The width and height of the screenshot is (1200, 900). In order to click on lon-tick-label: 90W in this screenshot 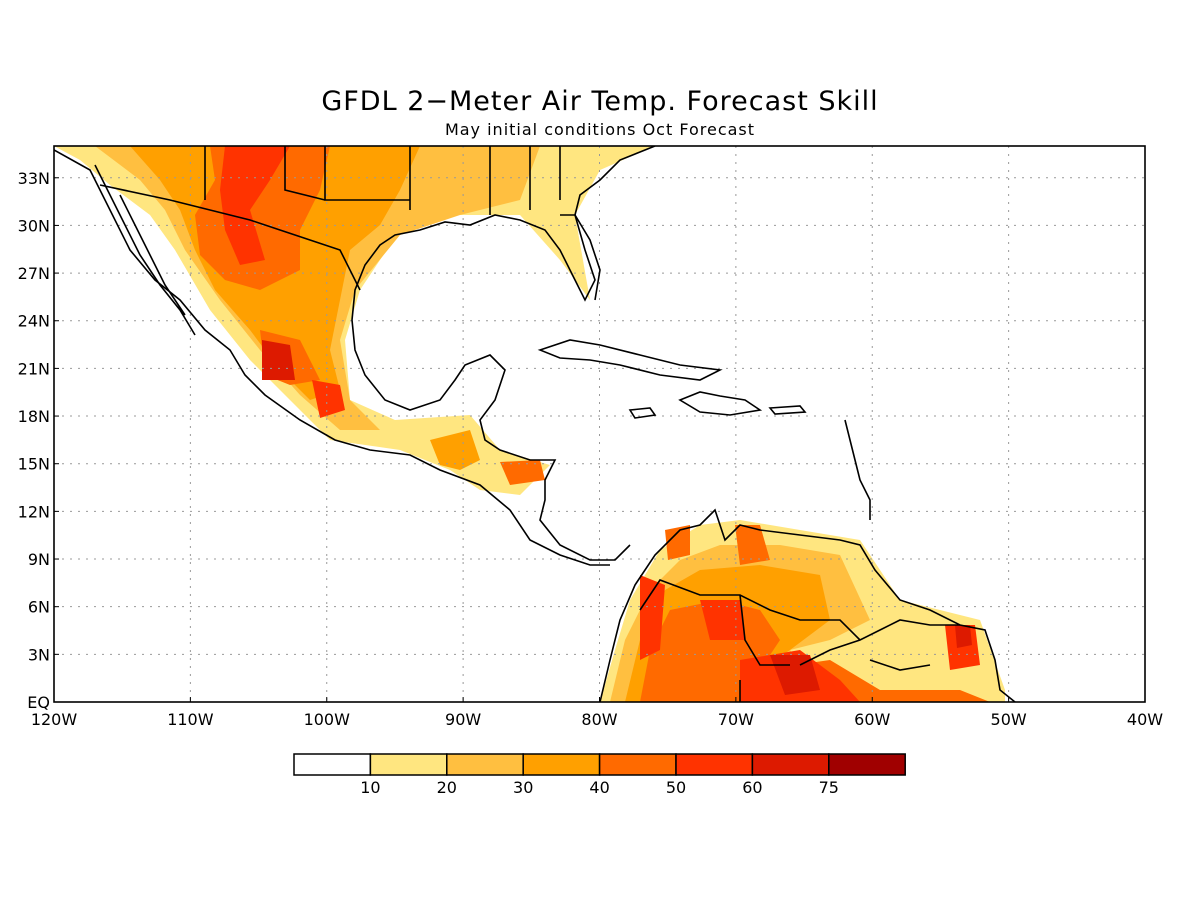, I will do `click(463, 719)`.